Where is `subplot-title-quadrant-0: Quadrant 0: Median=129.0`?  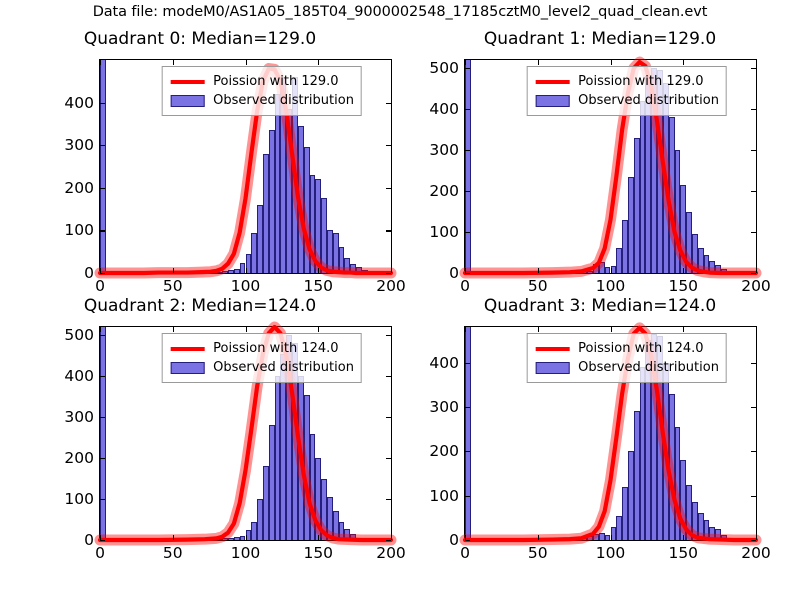 subplot-title-quadrant-0: Quadrant 0: Median=129.0 is located at coordinates (200, 39).